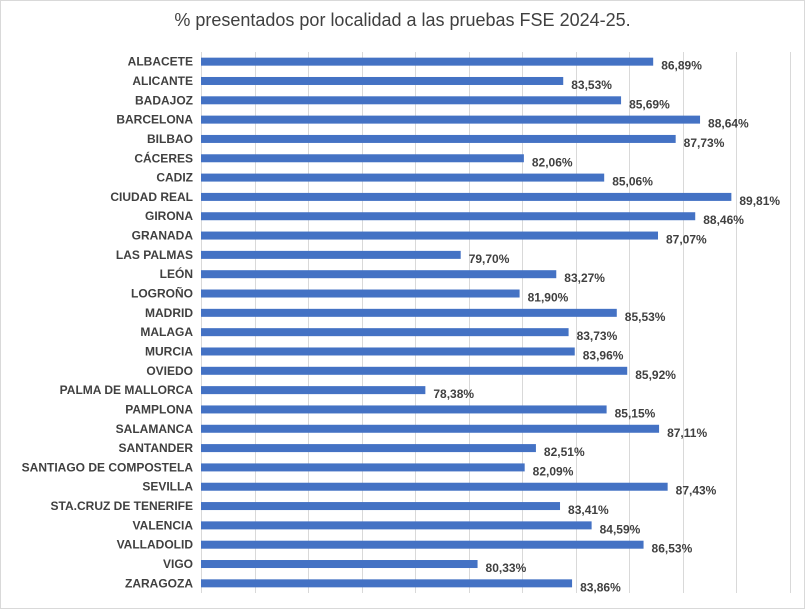 This screenshot has width=805, height=609. I want to click on category-label: CADIZ, so click(174, 178).